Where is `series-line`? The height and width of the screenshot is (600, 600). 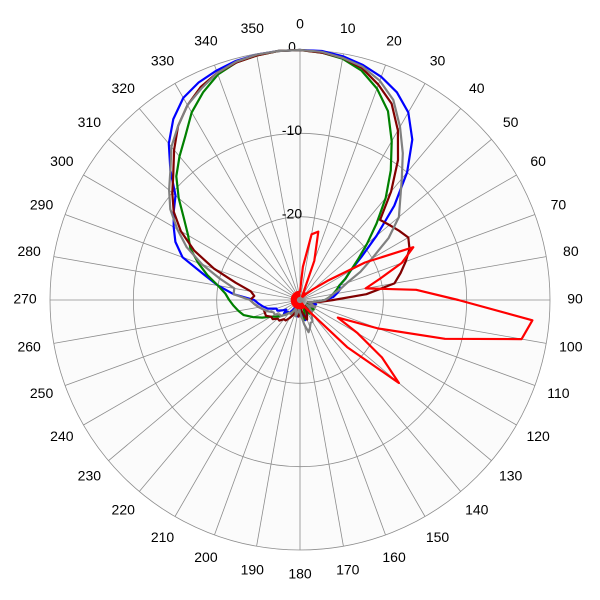 series-line is located at coordinates (412, 307).